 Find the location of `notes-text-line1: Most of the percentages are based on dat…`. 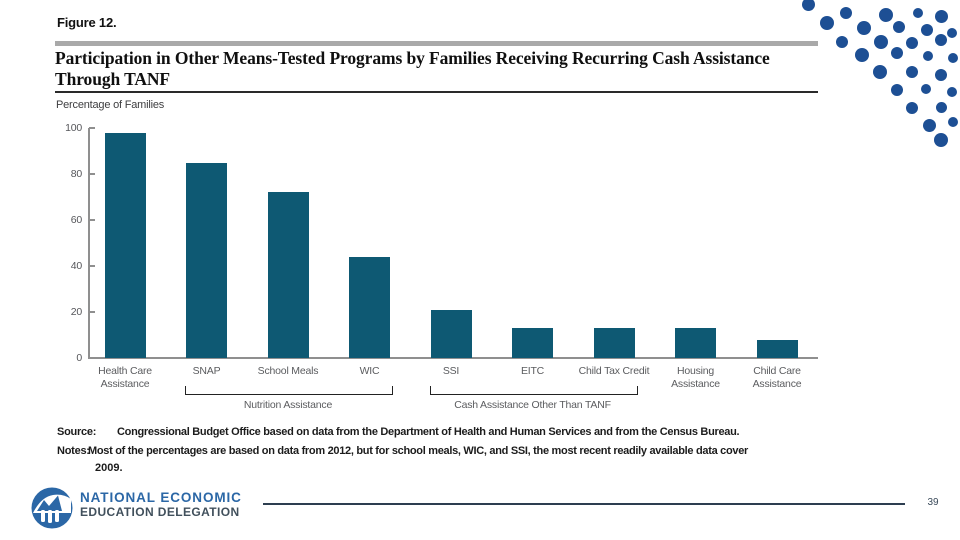

notes-text-line1: Most of the percentages are based on dat… is located at coordinates (418, 451).